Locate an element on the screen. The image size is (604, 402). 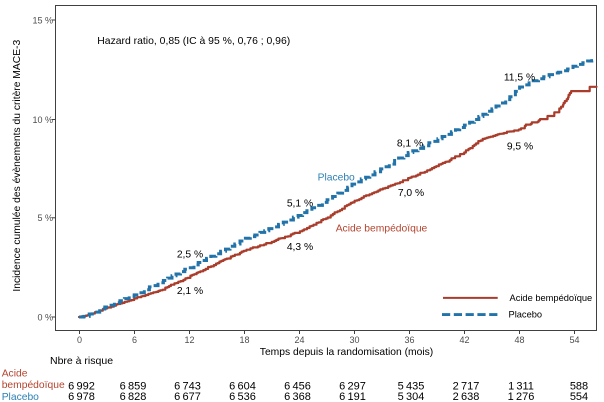
svg-text: 5 435 is located at coordinates (411, 387).